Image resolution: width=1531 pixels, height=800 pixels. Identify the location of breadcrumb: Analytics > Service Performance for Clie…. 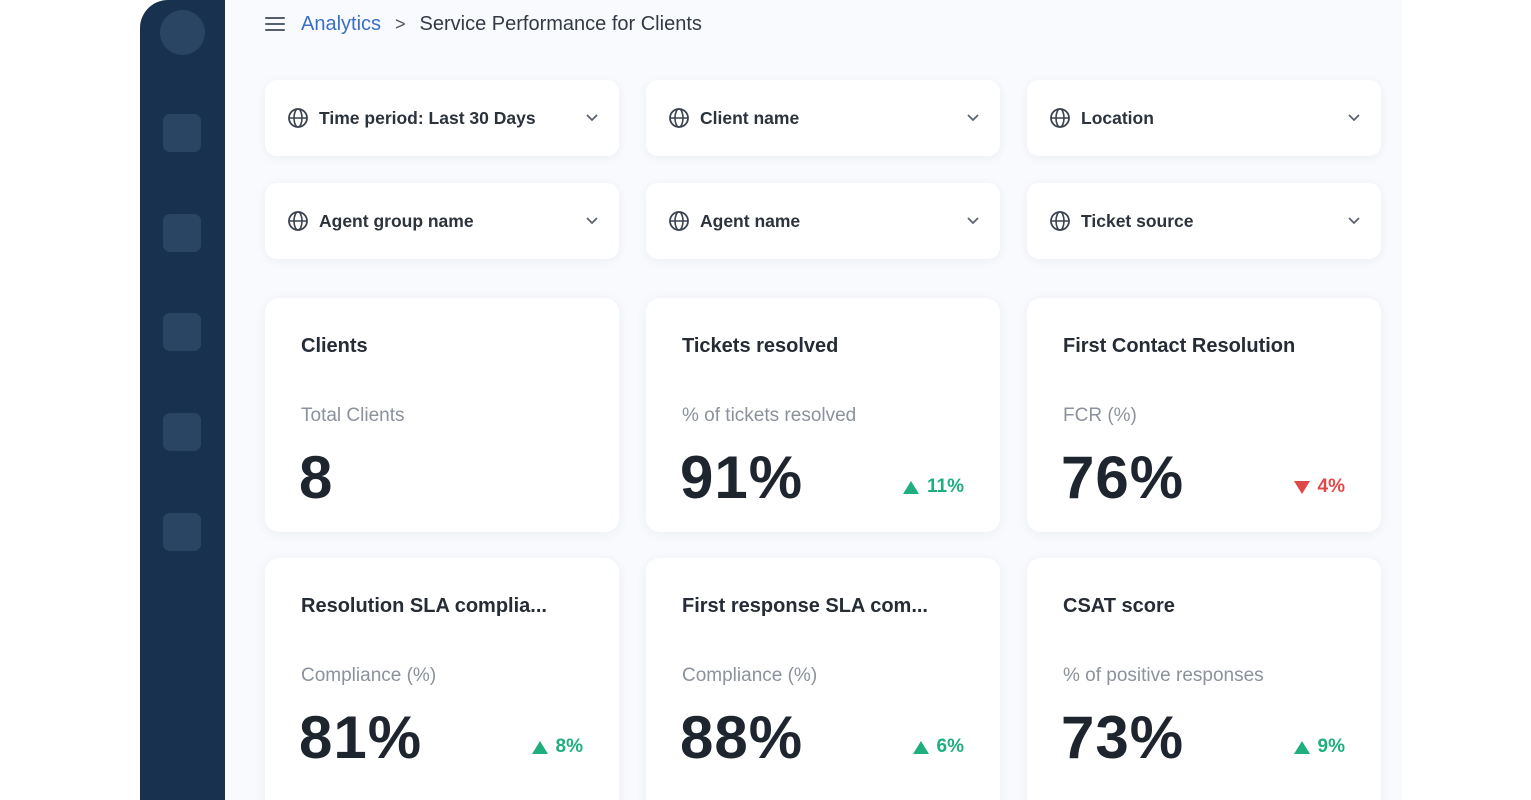
(483, 24).